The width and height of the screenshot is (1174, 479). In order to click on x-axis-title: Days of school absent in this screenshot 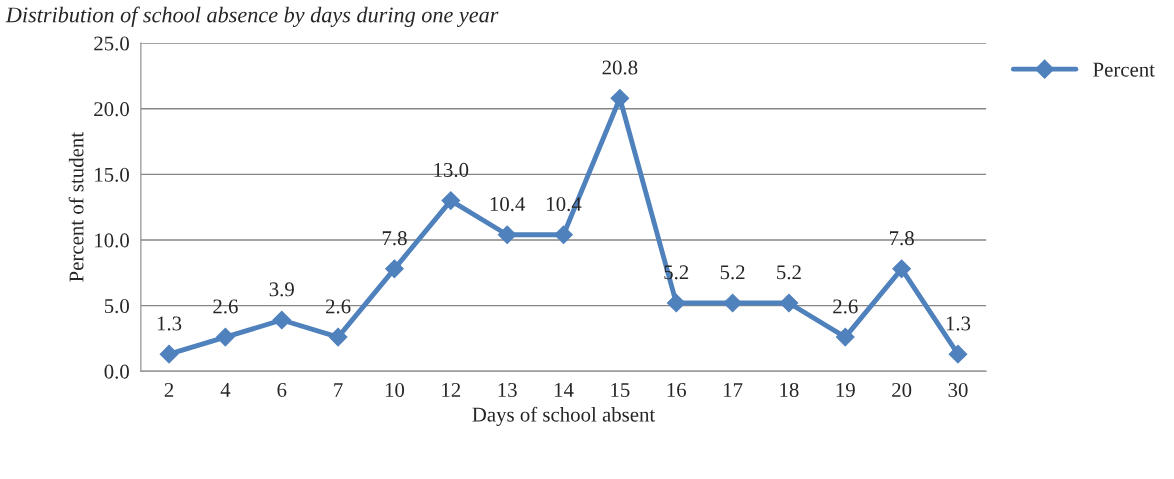, I will do `click(564, 416)`.